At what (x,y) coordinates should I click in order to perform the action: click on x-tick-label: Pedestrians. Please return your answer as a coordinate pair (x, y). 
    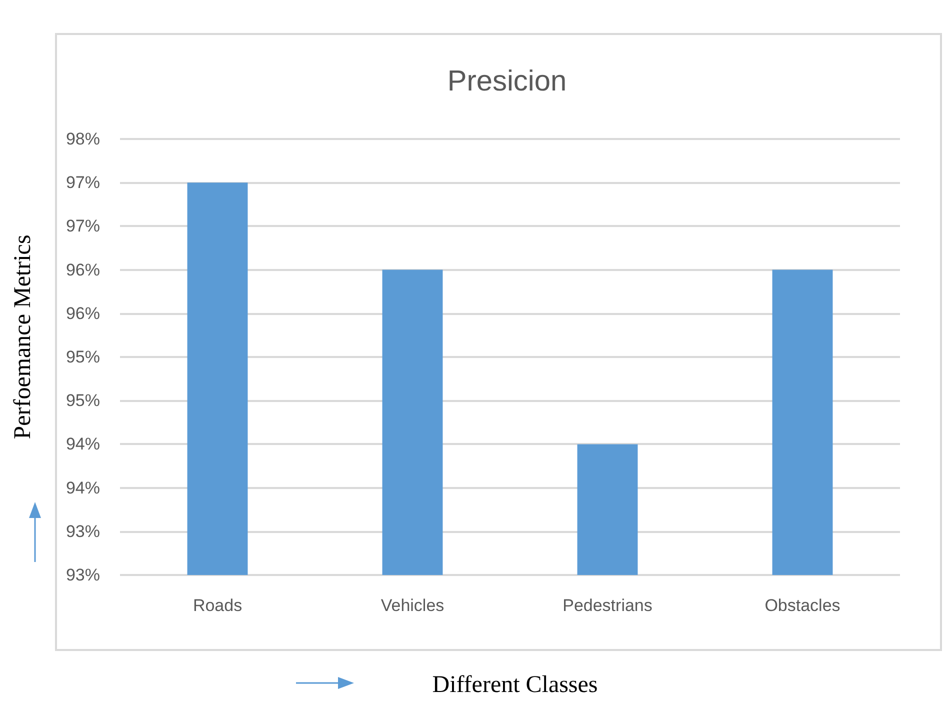
    Looking at the image, I should click on (607, 605).